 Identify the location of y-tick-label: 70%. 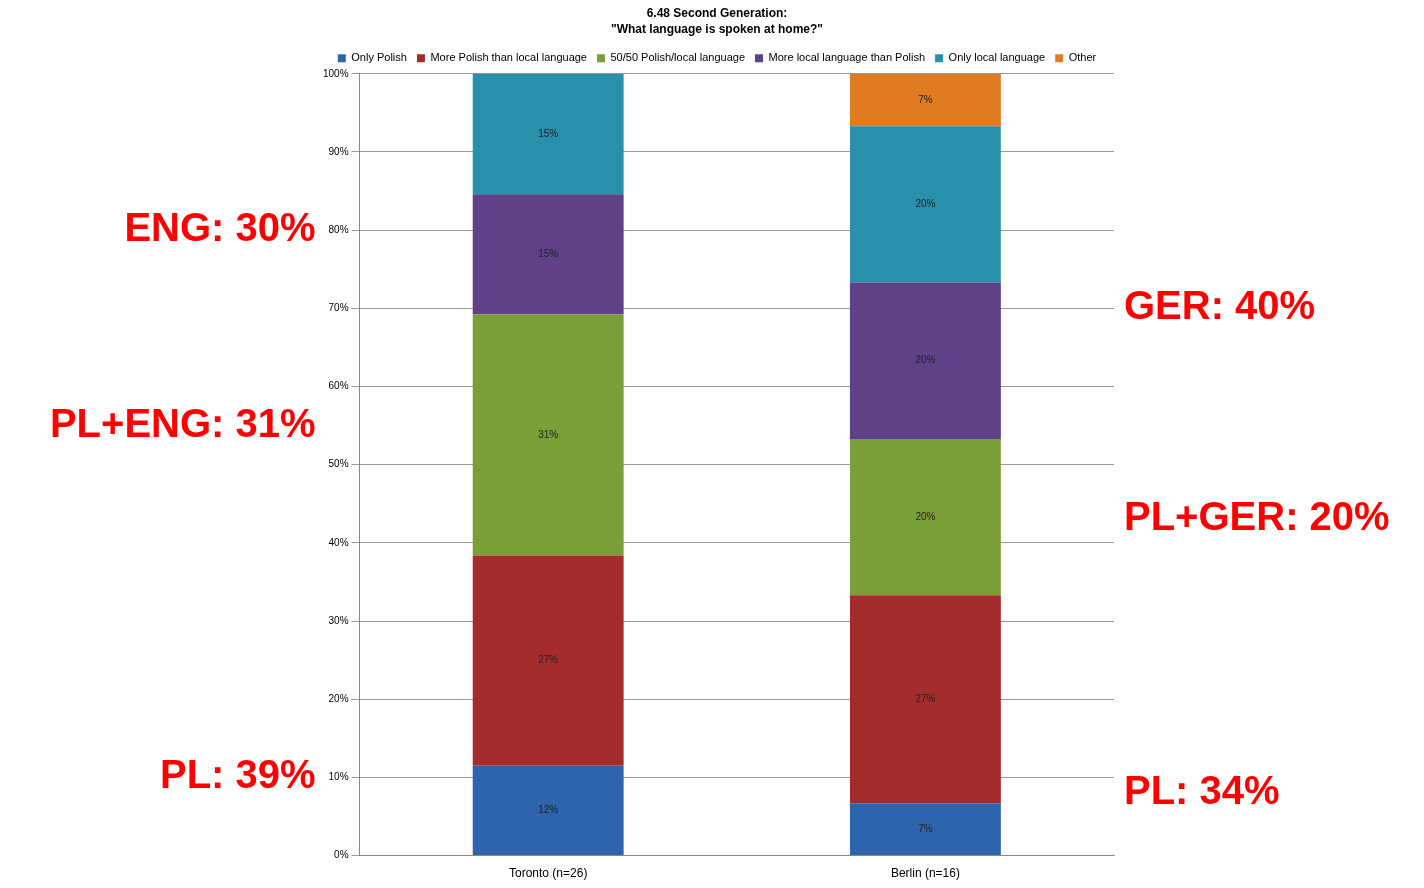
(338, 308).